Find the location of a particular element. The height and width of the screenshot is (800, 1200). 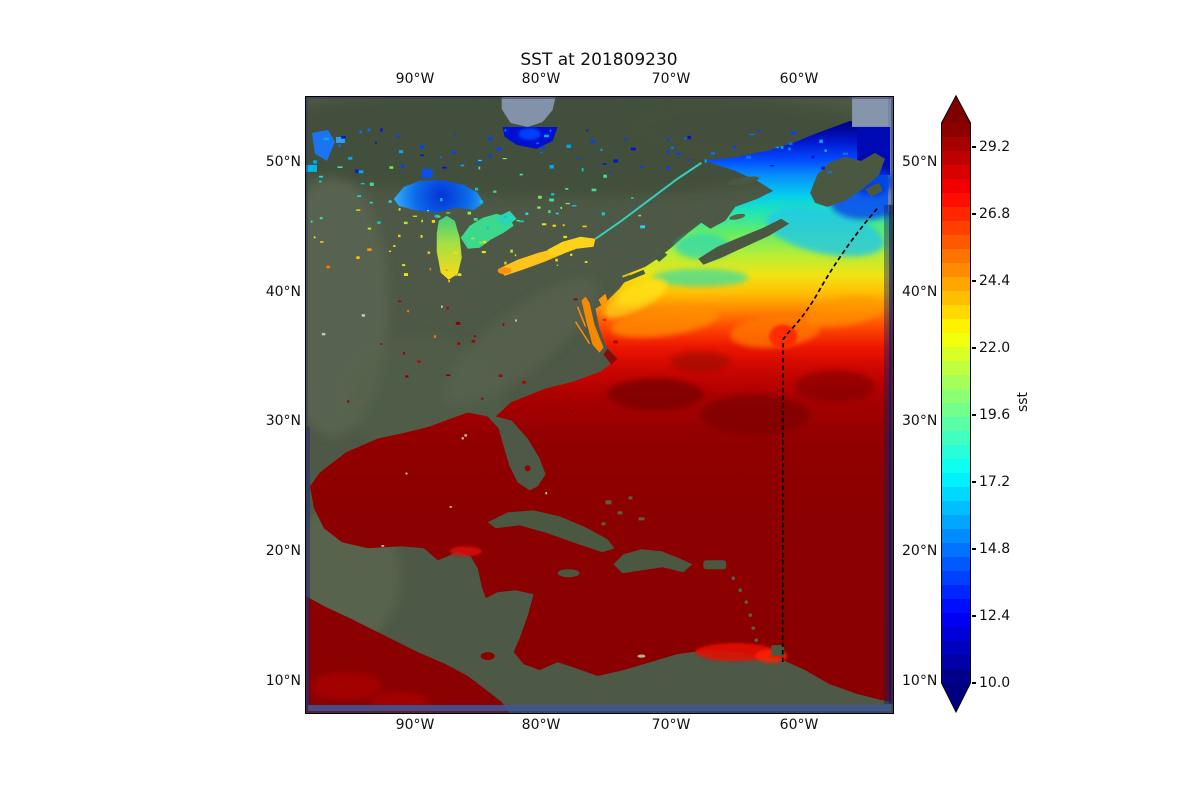

lake-erie is located at coordinates (531, 261).